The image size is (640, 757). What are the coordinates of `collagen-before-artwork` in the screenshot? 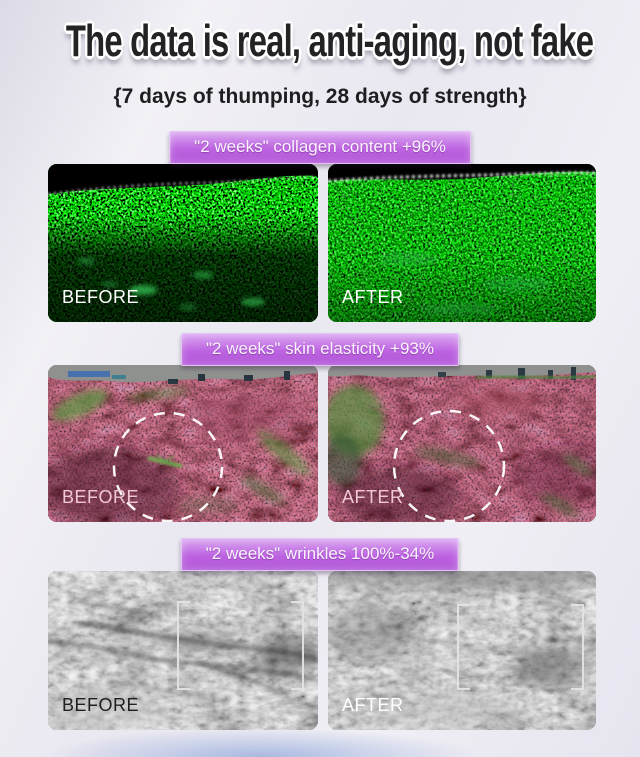 It's located at (183, 243).